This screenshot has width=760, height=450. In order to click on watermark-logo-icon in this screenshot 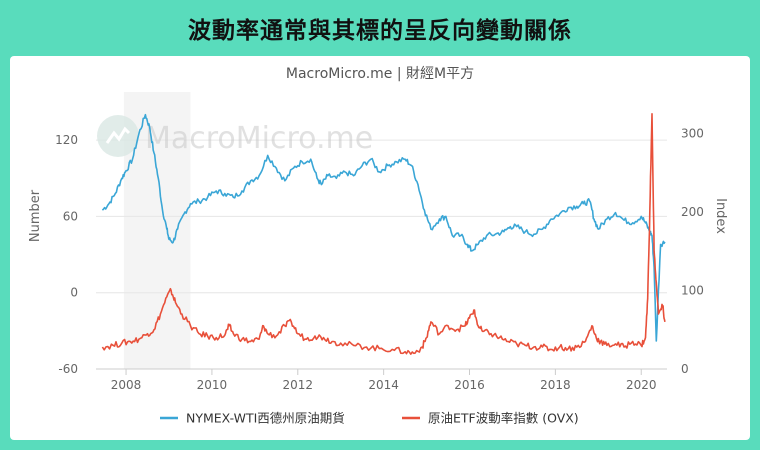, I will do `click(118, 136)`.